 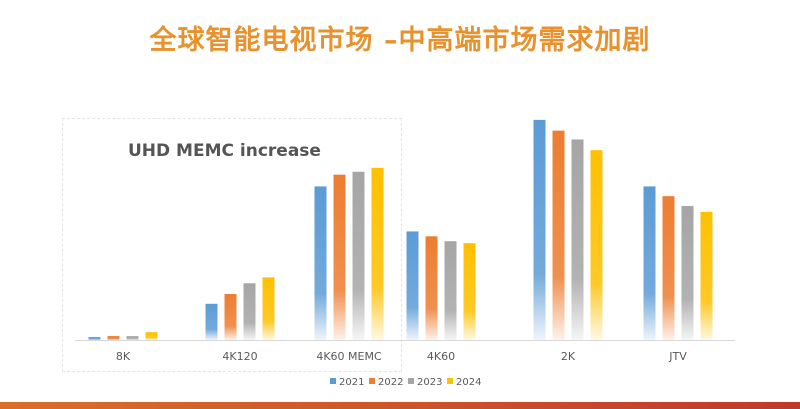 I want to click on x-tick-label: JTV, so click(x=677, y=356).